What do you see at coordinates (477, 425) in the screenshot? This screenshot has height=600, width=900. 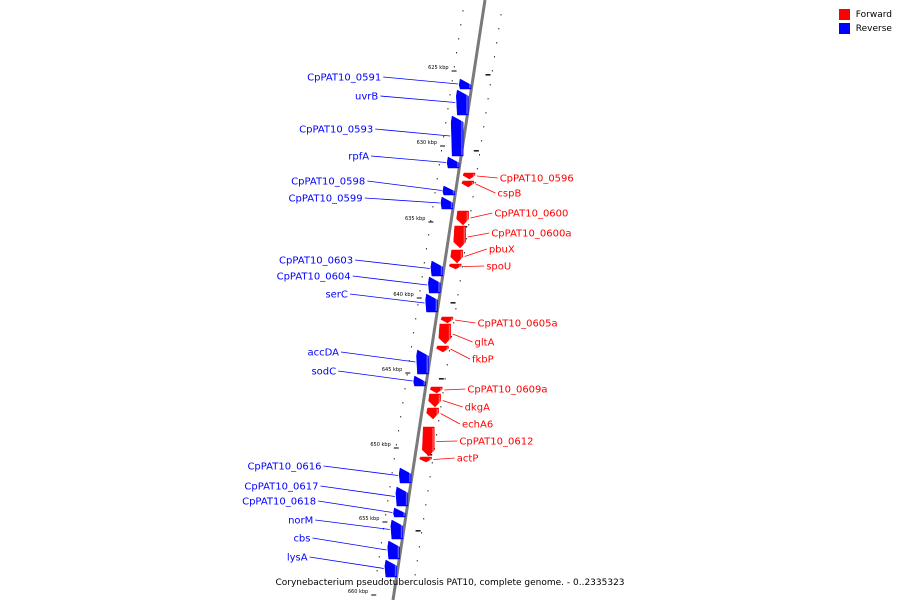 I see `gene-label-forward: echA6` at bounding box center [477, 425].